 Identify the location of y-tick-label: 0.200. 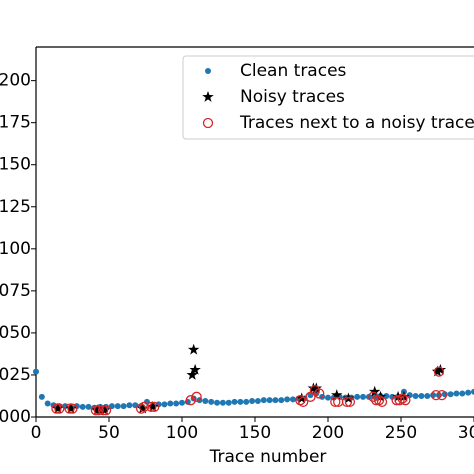
(15, 81).